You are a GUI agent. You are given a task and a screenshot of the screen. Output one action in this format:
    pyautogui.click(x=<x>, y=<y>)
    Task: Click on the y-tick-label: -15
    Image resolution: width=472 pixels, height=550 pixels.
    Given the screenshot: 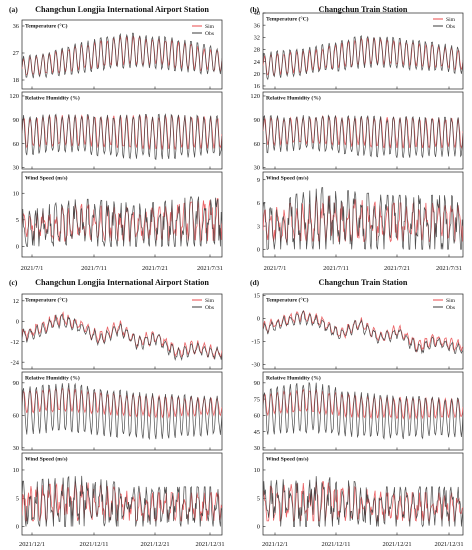 What is the action you would take?
    pyautogui.click(x=255, y=342)
    